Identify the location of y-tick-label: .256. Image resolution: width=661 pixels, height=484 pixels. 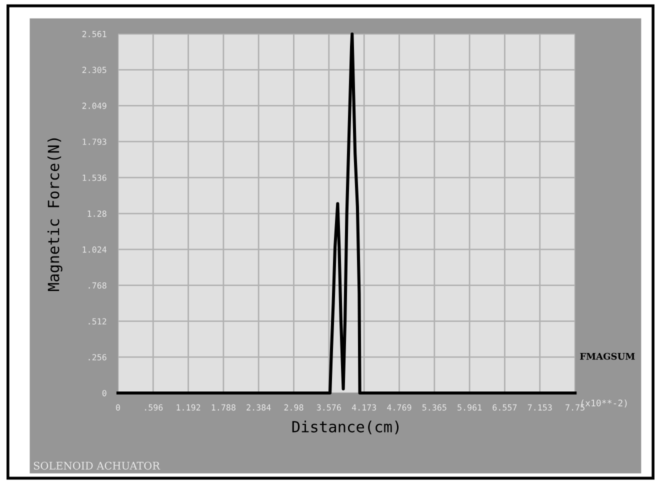
(97, 357).